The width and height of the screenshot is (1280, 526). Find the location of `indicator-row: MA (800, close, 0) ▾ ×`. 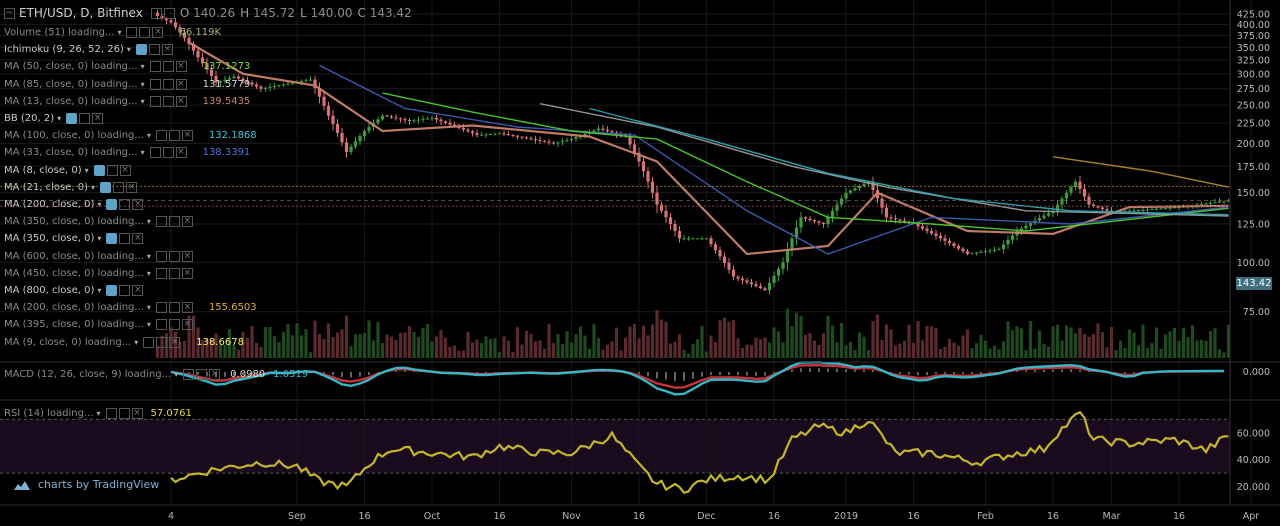

indicator-row: MA (800, close, 0) ▾ × is located at coordinates (74, 290).